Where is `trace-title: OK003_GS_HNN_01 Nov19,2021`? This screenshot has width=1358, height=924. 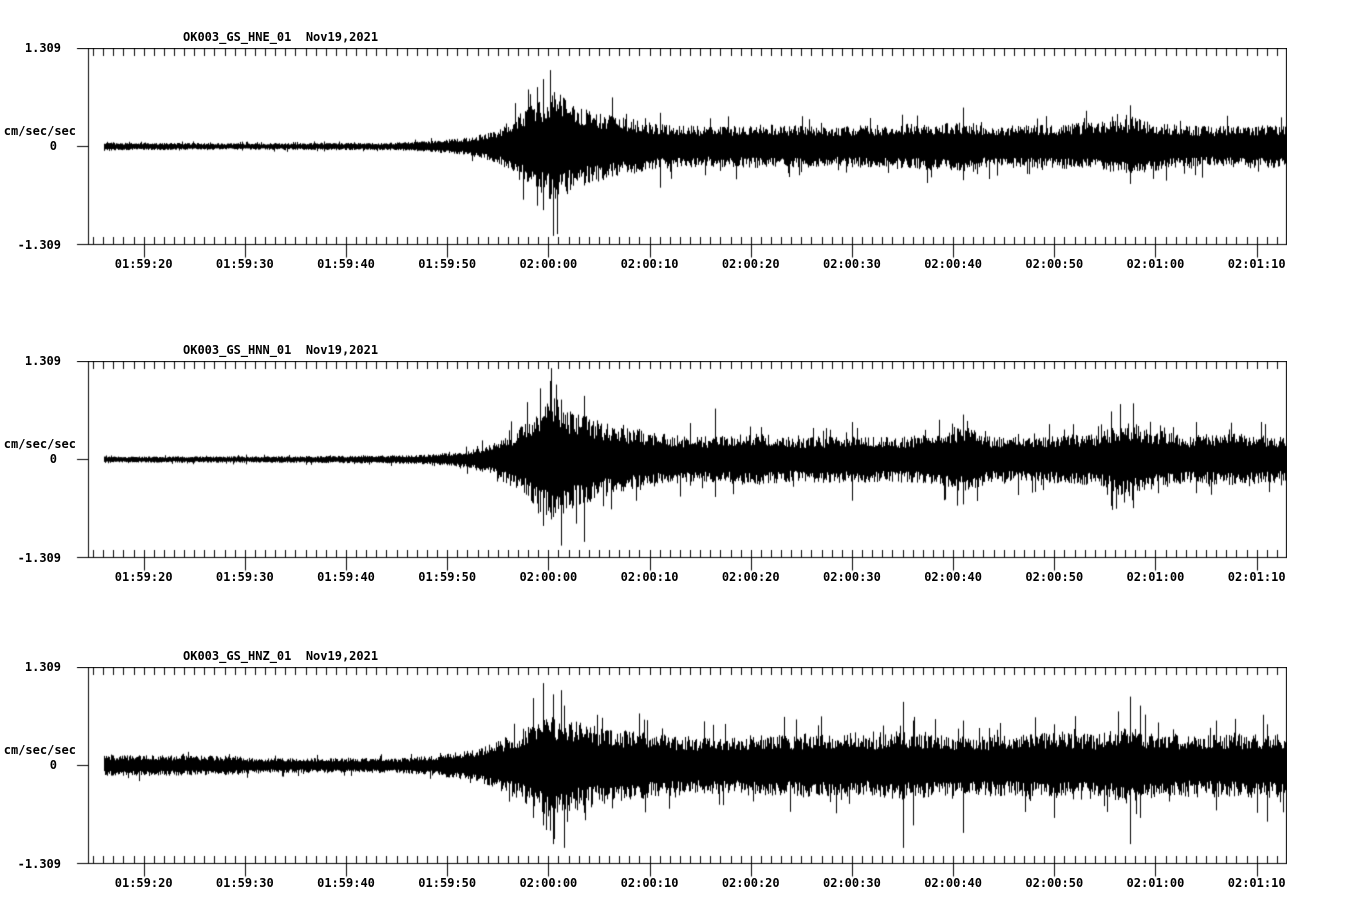 trace-title: OK003_GS_HNN_01 Nov19,2021 is located at coordinates (281, 350).